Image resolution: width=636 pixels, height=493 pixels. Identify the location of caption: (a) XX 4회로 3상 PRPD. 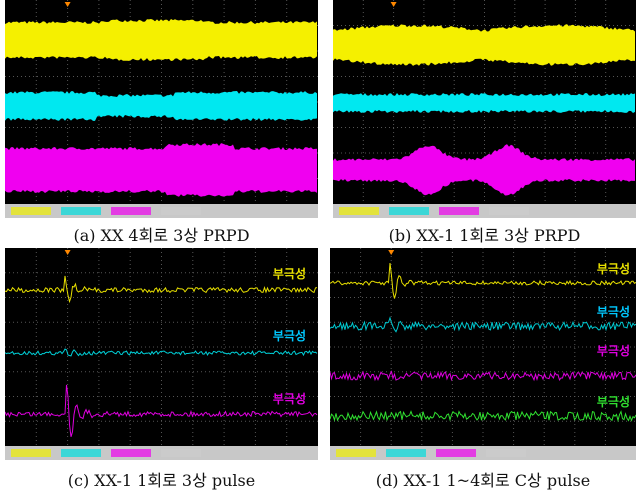
(161, 235).